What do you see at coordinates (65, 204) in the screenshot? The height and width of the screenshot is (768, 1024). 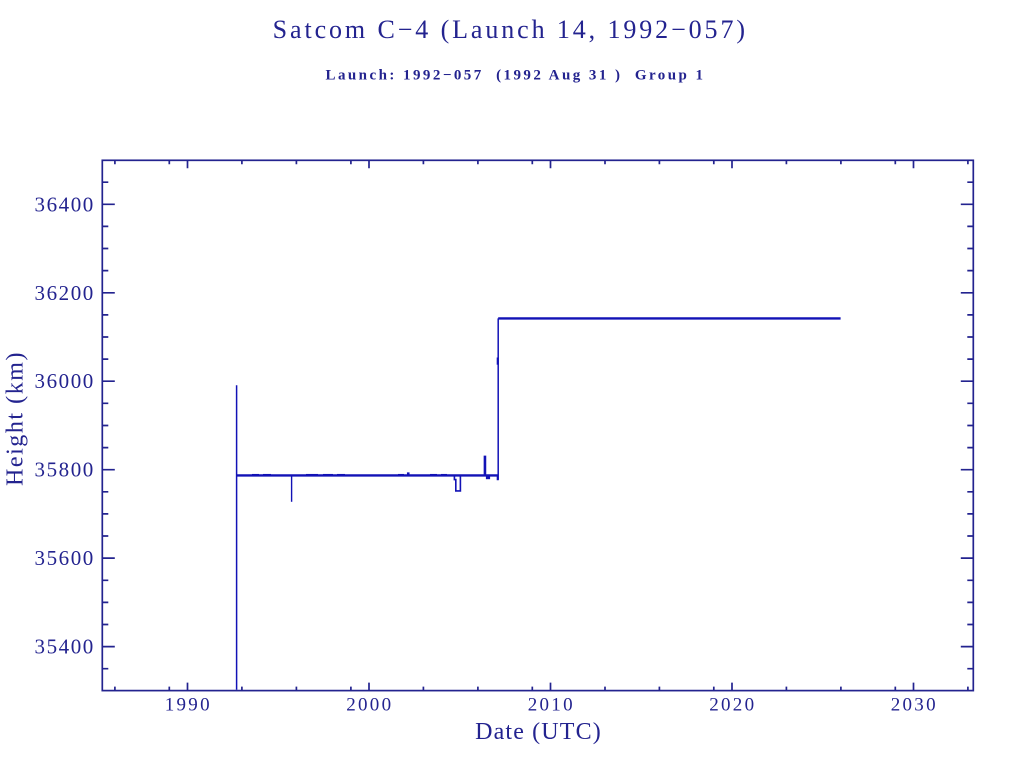 I see `svg-text: 36400` at bounding box center [65, 204].